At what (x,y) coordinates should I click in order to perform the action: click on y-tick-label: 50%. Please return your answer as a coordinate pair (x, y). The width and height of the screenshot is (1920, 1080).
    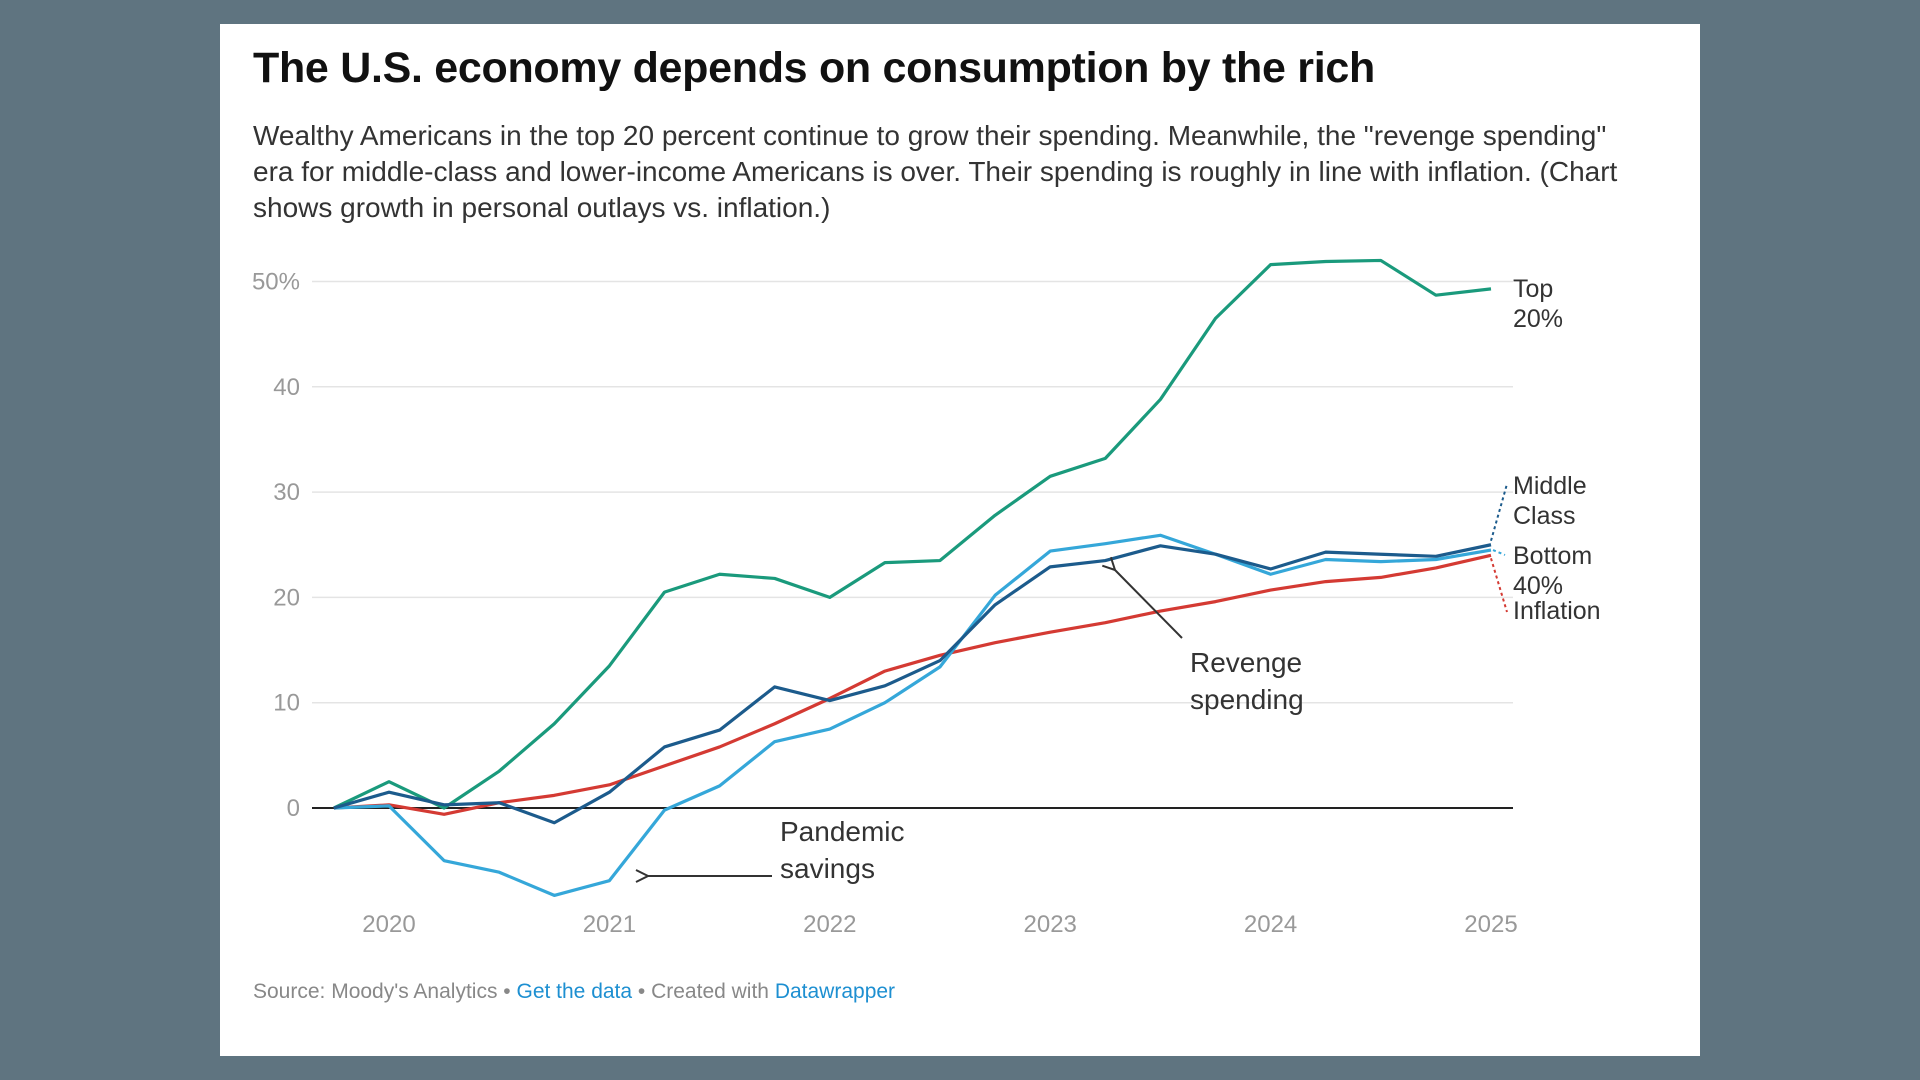
    Looking at the image, I should click on (276, 282).